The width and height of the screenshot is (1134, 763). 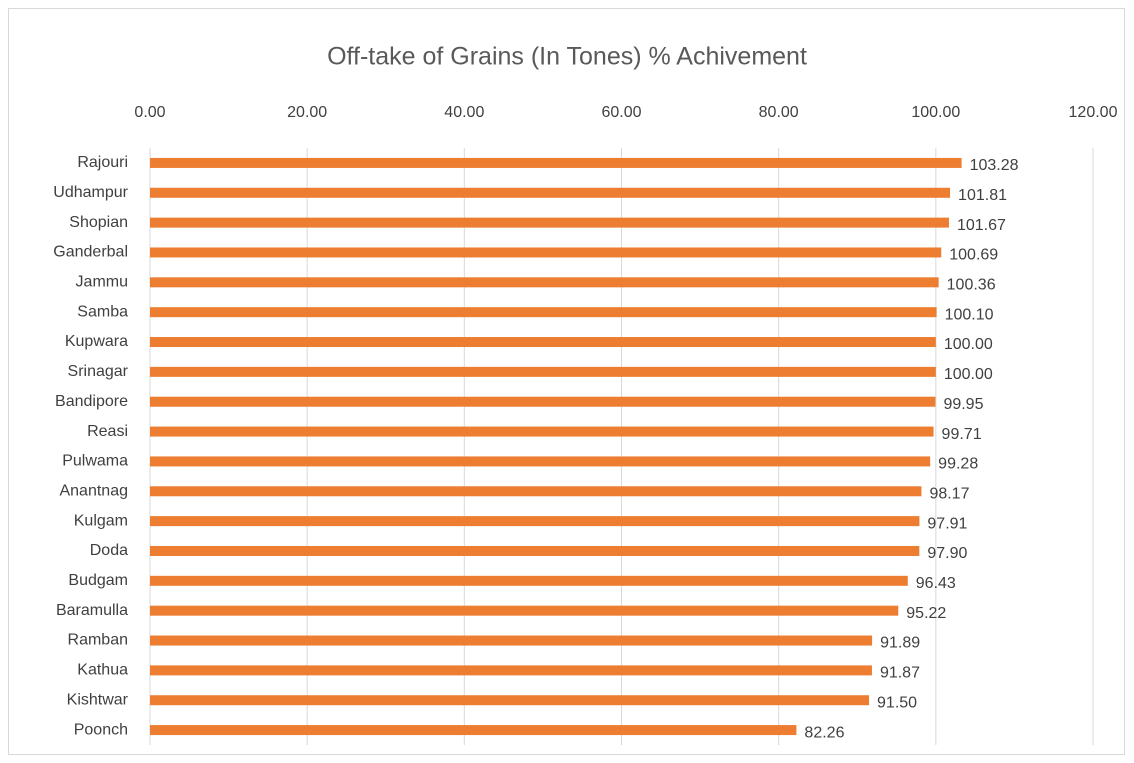 What do you see at coordinates (926, 613) in the screenshot?
I see `data-label: 95.22` at bounding box center [926, 613].